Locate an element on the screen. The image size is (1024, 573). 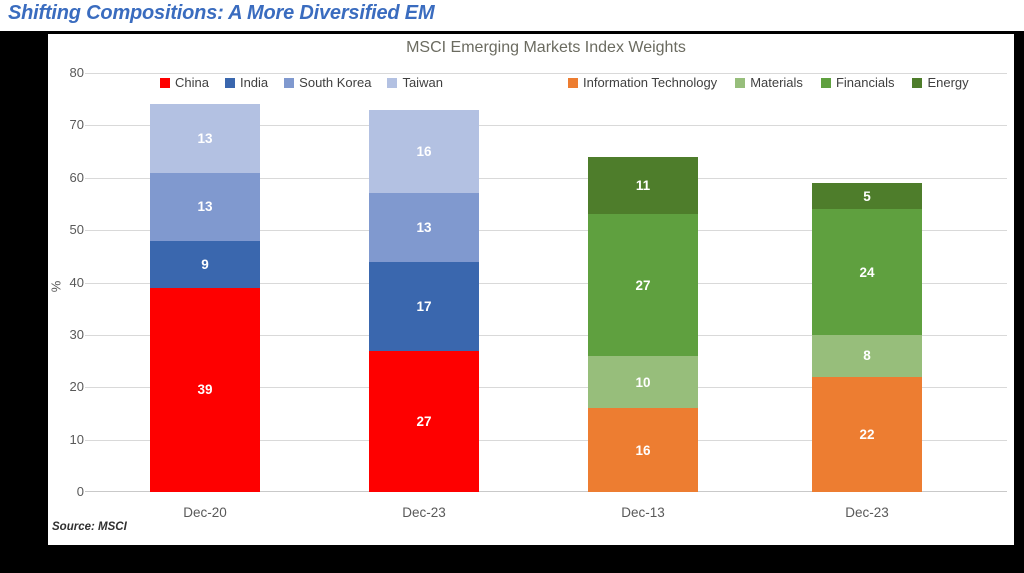
y-axis-label: % is located at coordinates (56, 286).